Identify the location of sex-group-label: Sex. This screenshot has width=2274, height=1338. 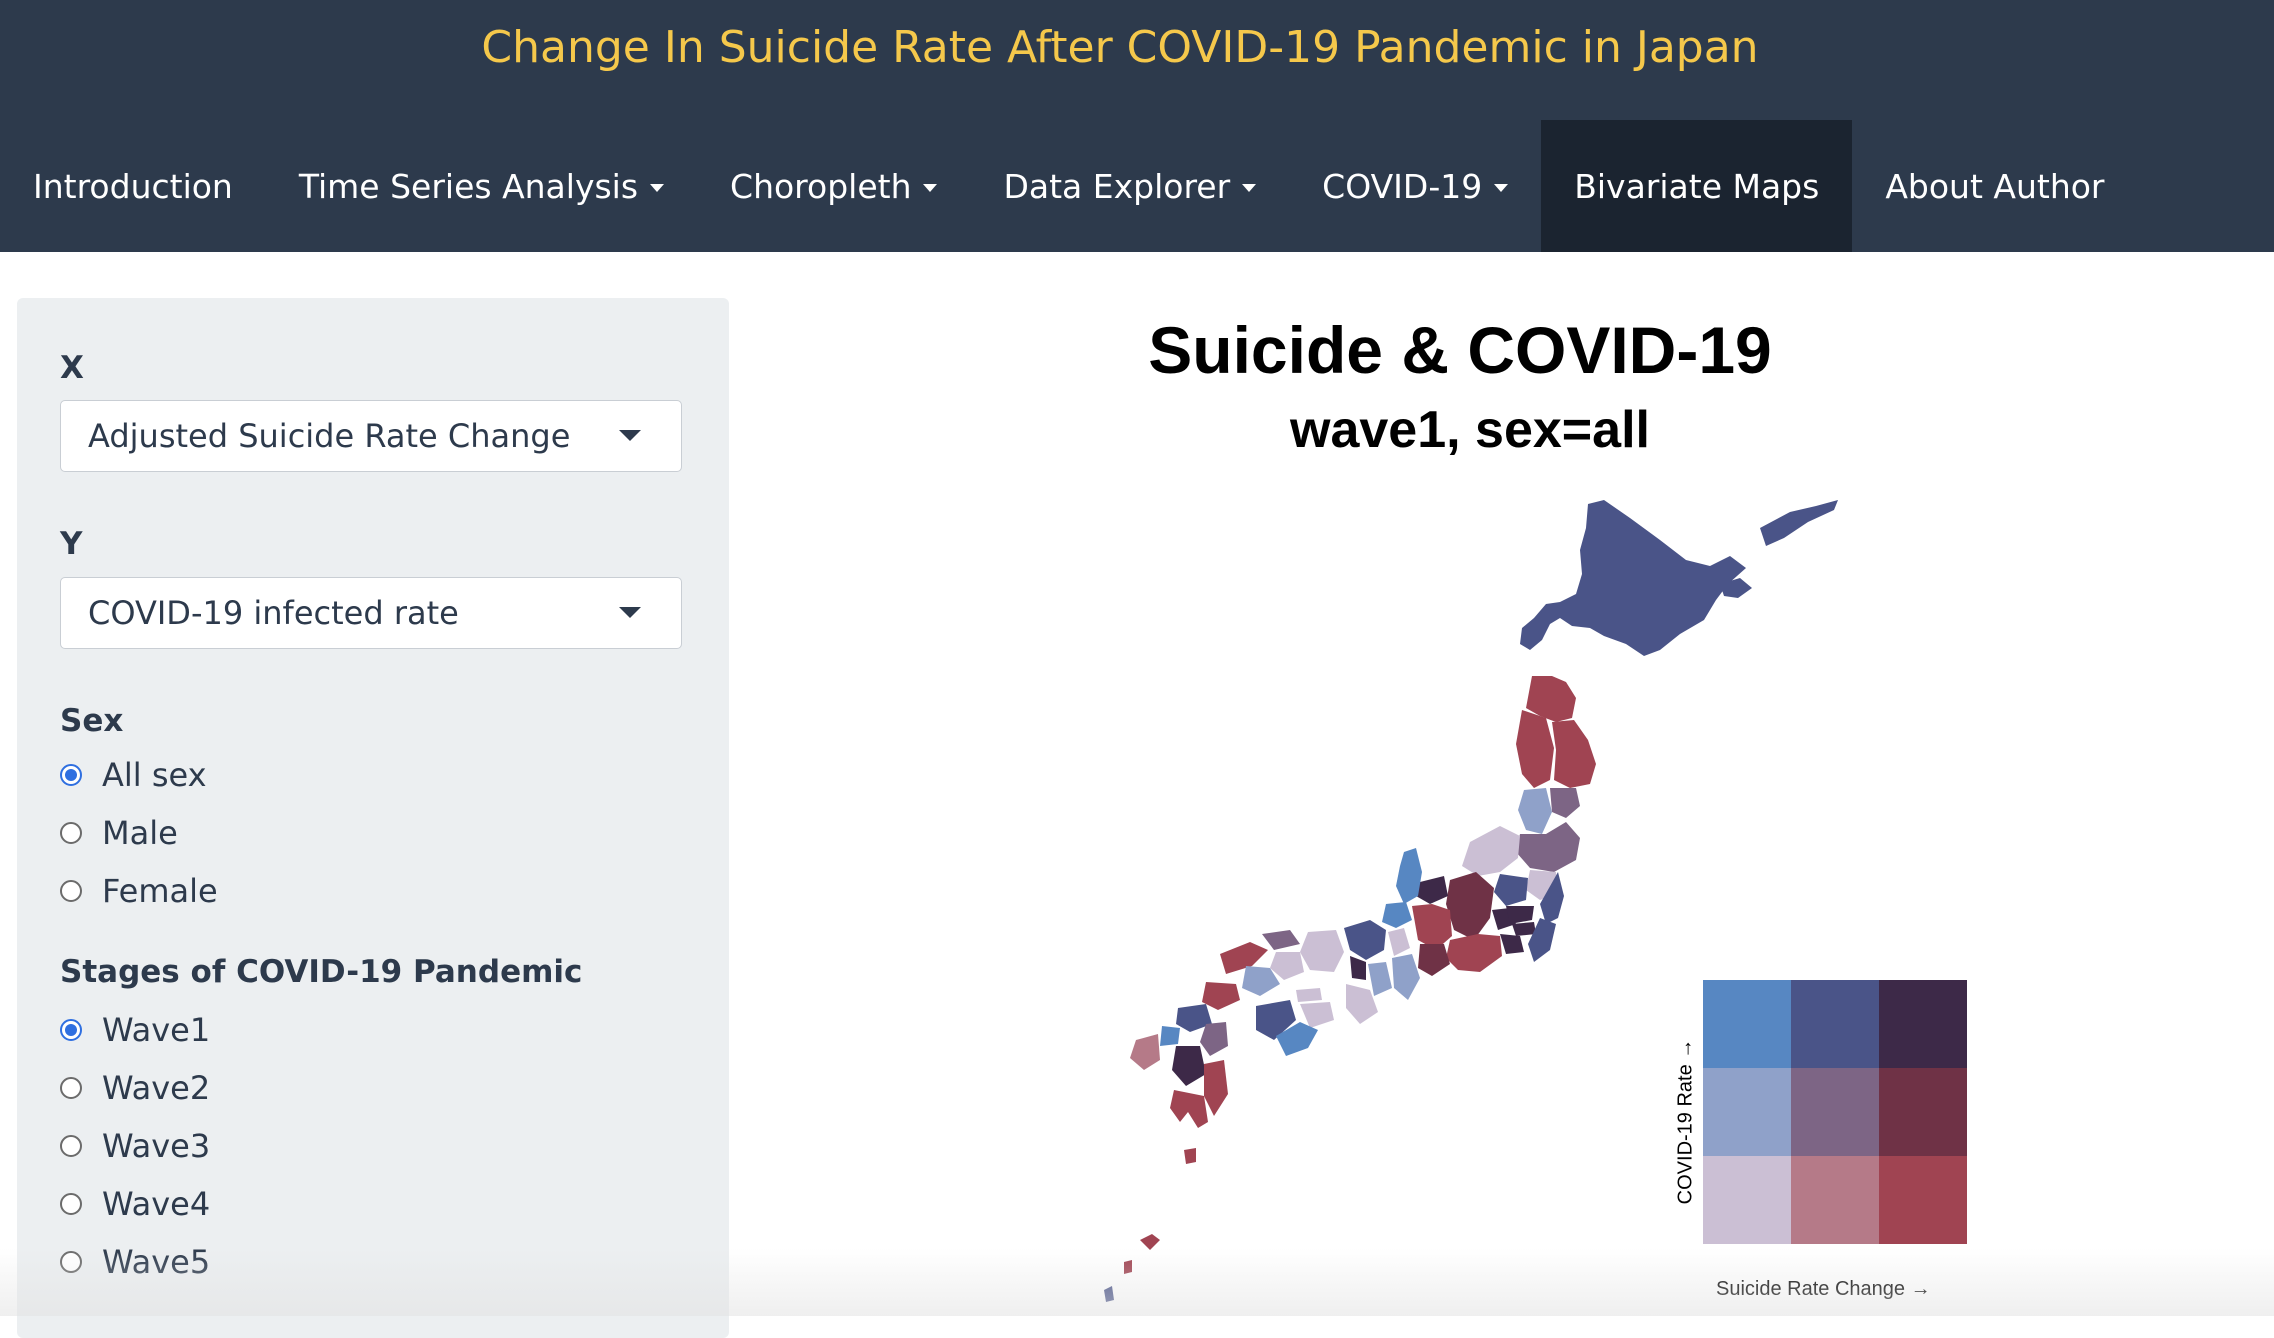
(92, 721).